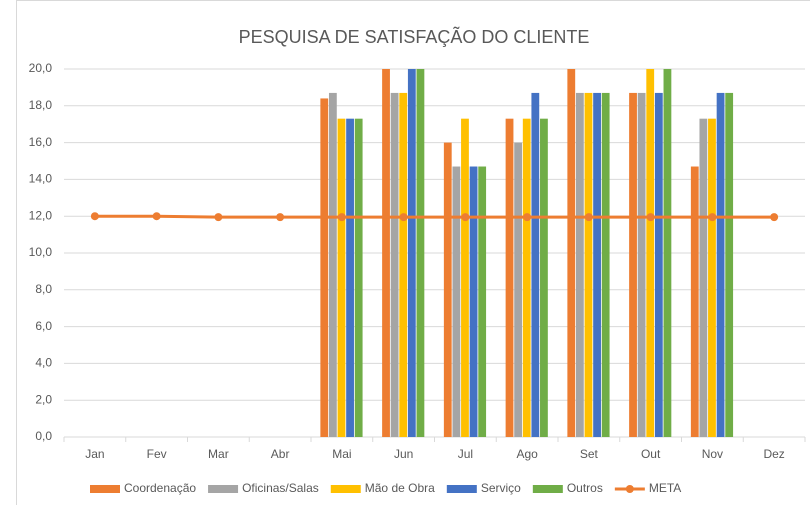  I want to click on legend-label: Outros, so click(585, 488).